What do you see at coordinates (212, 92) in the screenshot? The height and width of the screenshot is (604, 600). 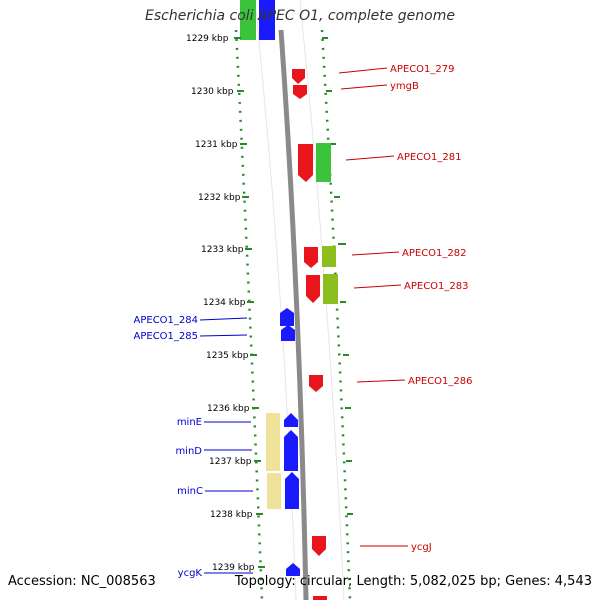 I see `tick-label: 1230 kbp` at bounding box center [212, 92].